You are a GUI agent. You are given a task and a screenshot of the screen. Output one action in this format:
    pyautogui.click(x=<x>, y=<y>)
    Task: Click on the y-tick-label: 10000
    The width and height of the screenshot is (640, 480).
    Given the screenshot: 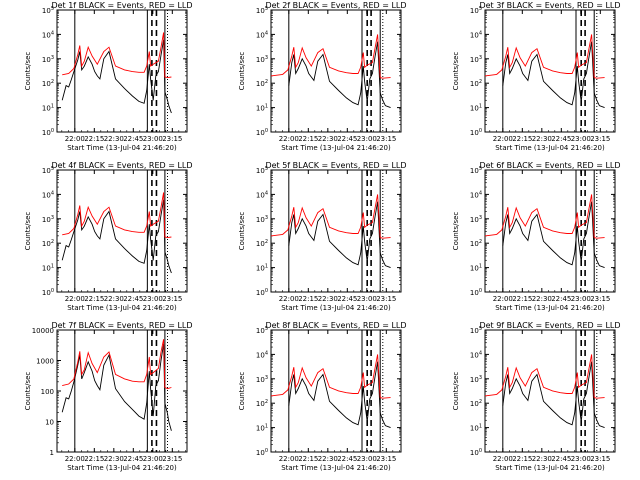 What is the action you would take?
    pyautogui.click(x=43, y=331)
    